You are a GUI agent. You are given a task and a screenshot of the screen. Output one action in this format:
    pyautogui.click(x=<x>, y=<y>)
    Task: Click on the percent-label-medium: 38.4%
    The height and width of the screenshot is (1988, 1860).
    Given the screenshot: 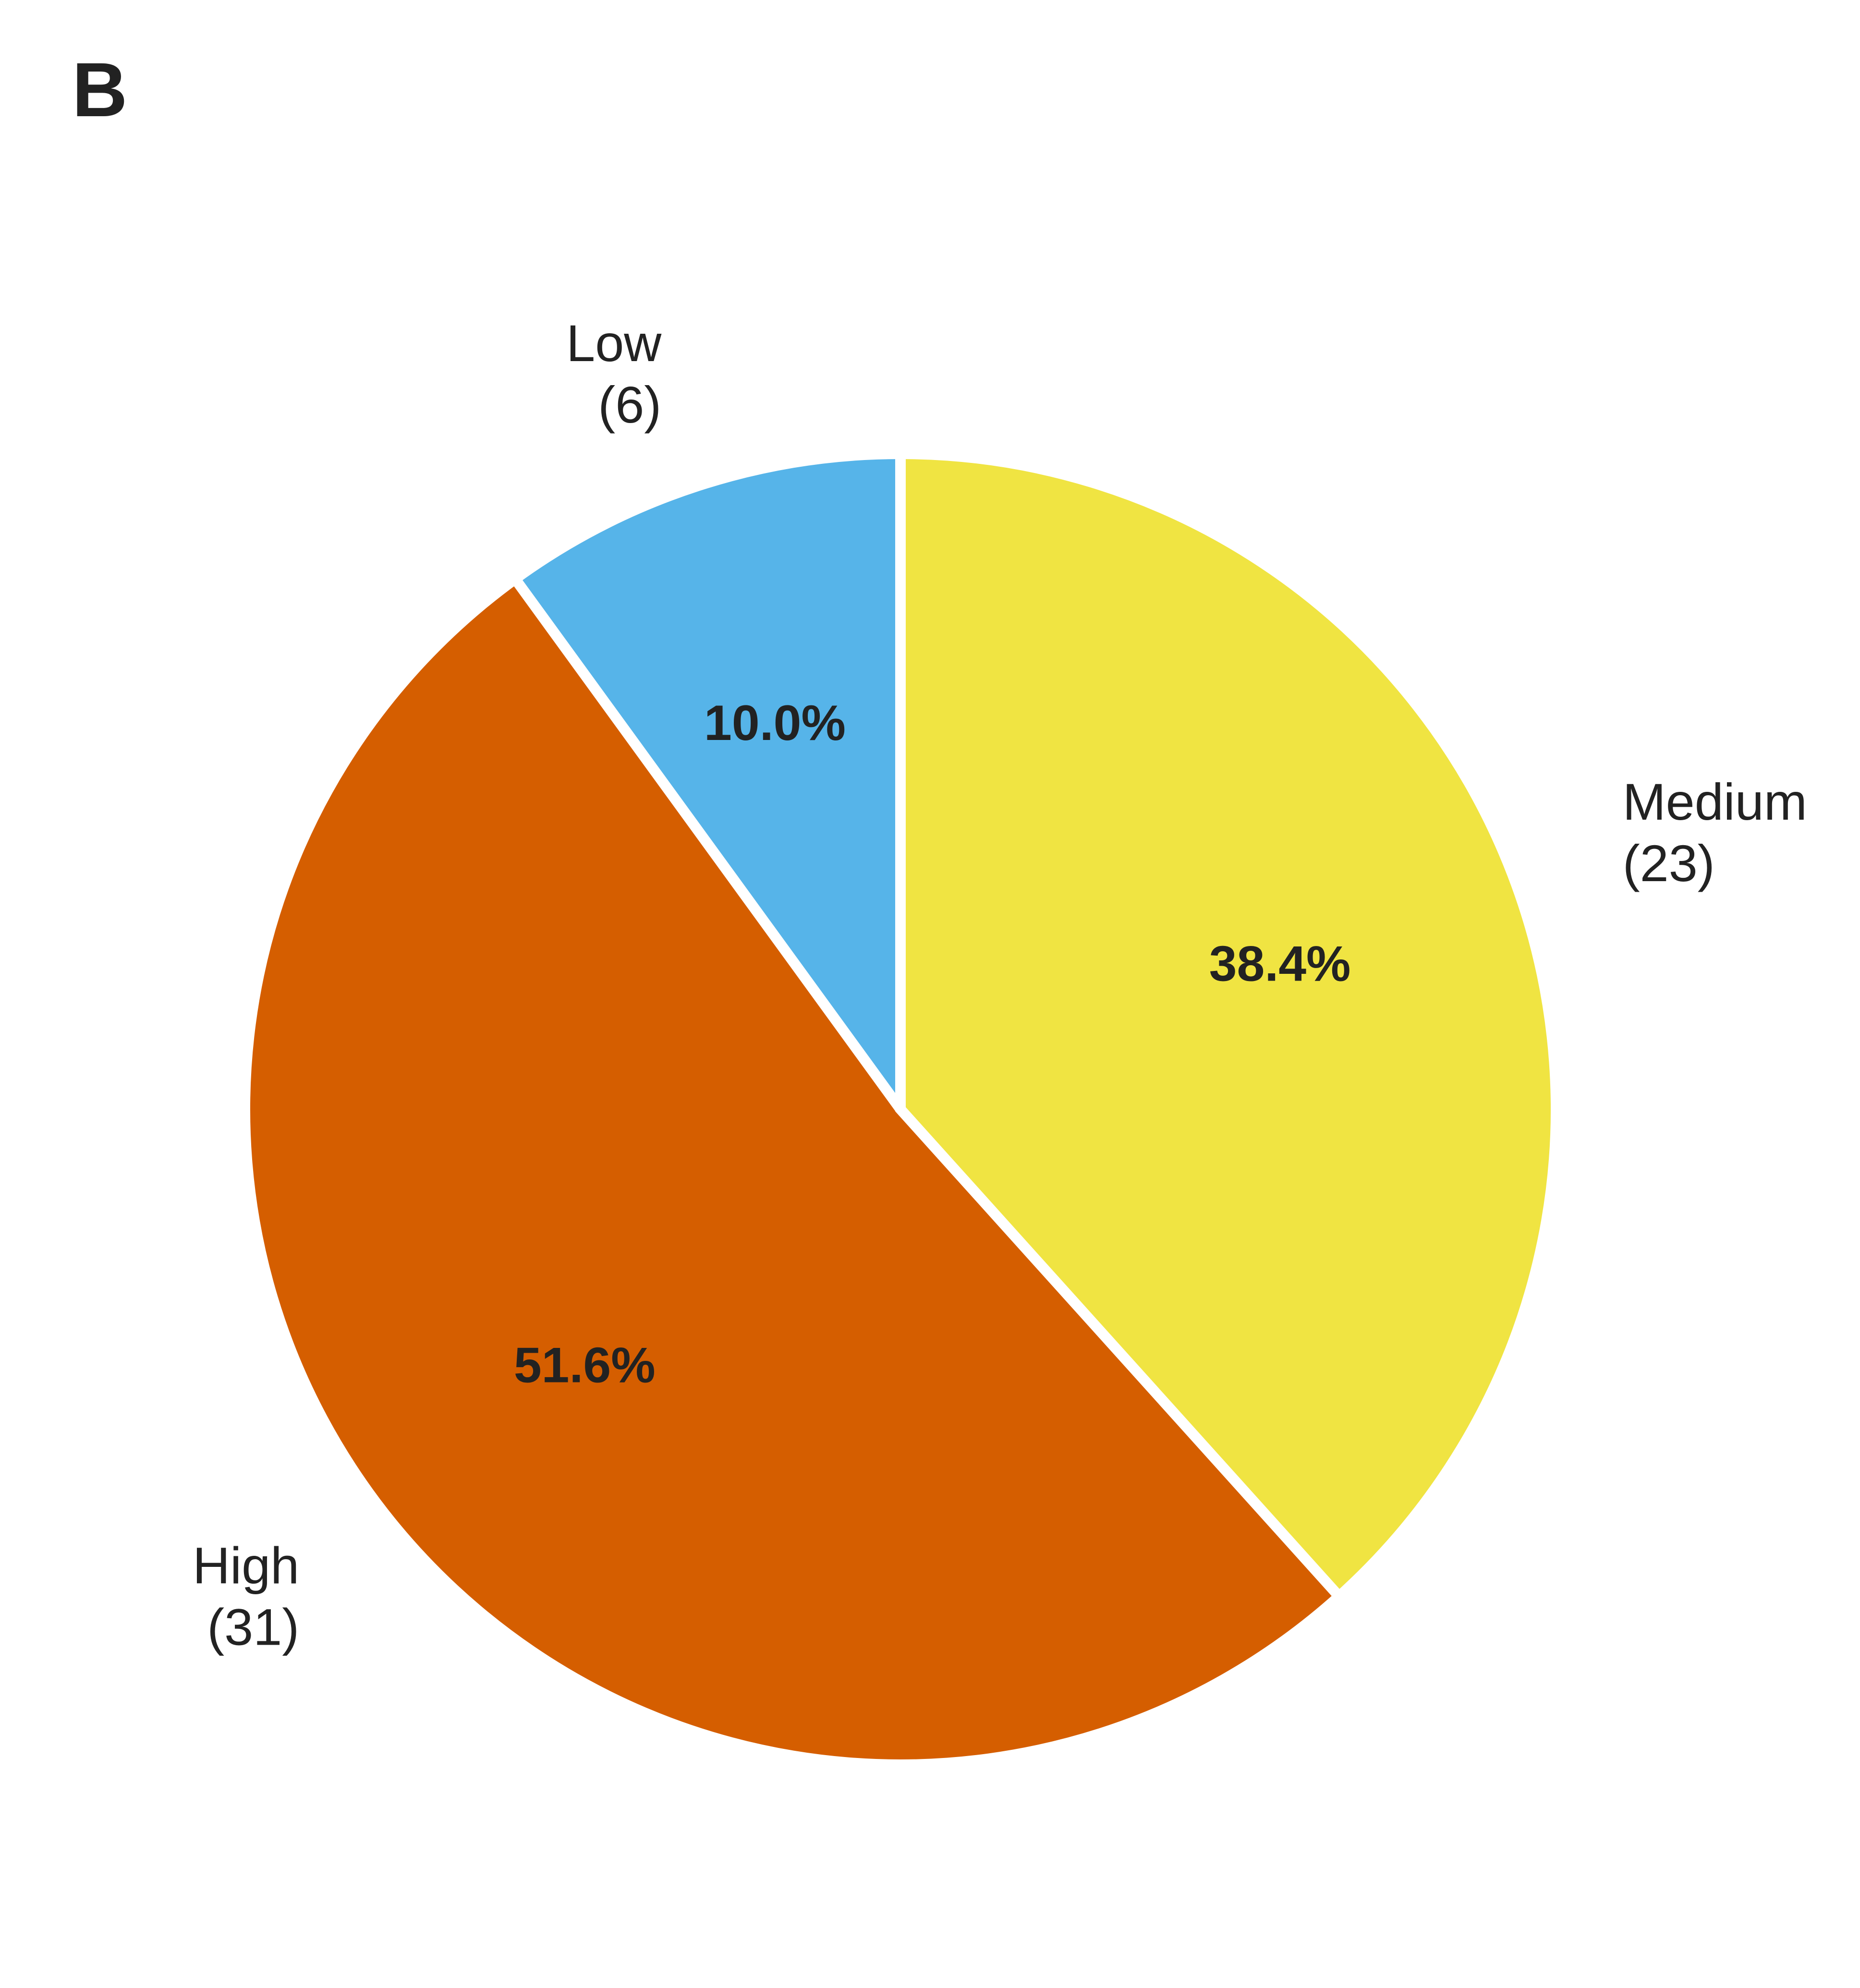 What is the action you would take?
    pyautogui.click(x=1280, y=964)
    